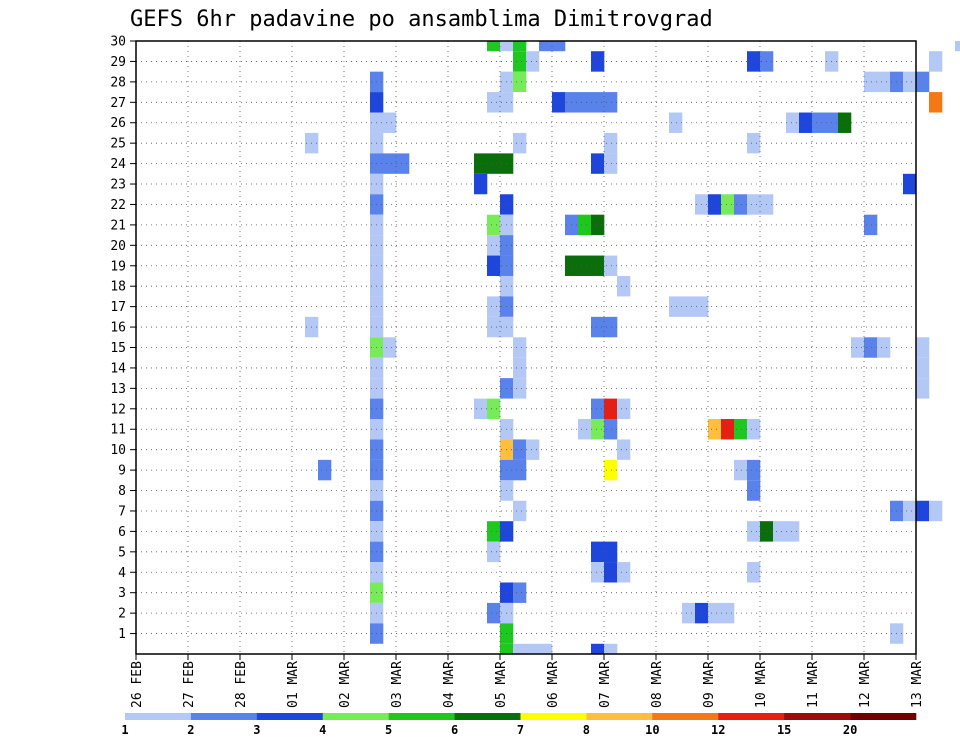 The image size is (960, 742). I want to click on y-tick-label: 3, so click(122, 593).